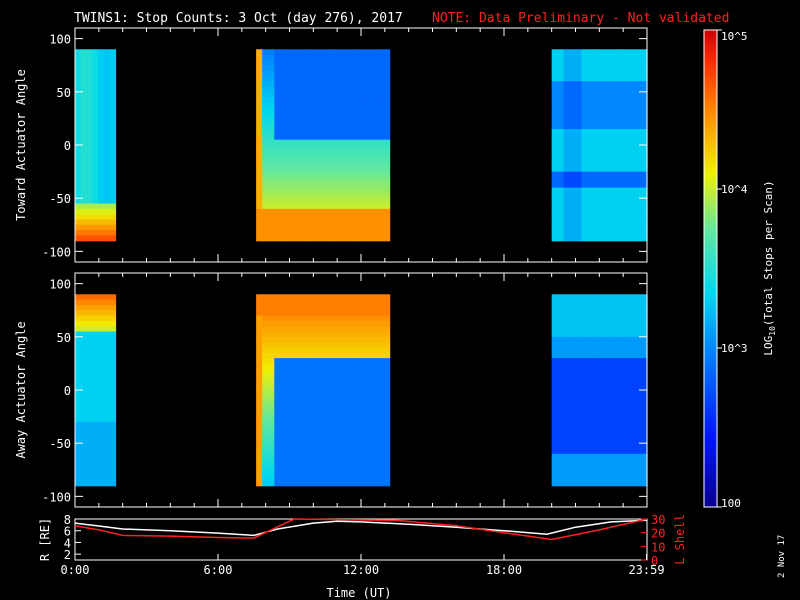  What do you see at coordinates (731, 503) in the screenshot?
I see `colorbar-tick-label: 100` at bounding box center [731, 503].